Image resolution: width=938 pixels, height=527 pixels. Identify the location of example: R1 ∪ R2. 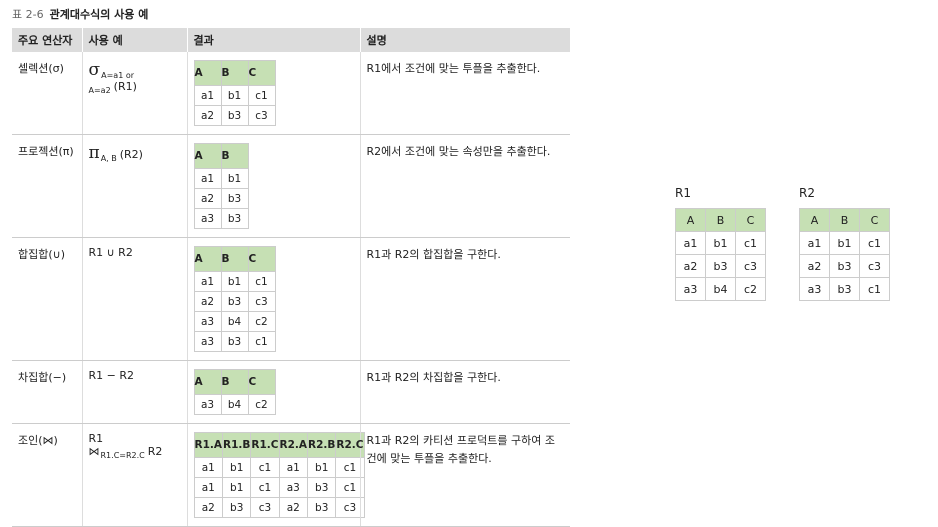
(134, 299).